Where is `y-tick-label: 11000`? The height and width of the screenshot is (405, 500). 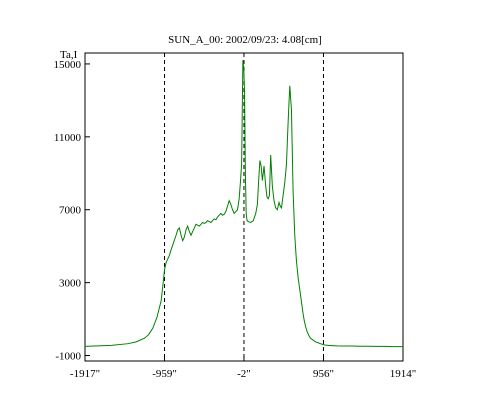 y-tick-label: 11000 is located at coordinates (68, 138).